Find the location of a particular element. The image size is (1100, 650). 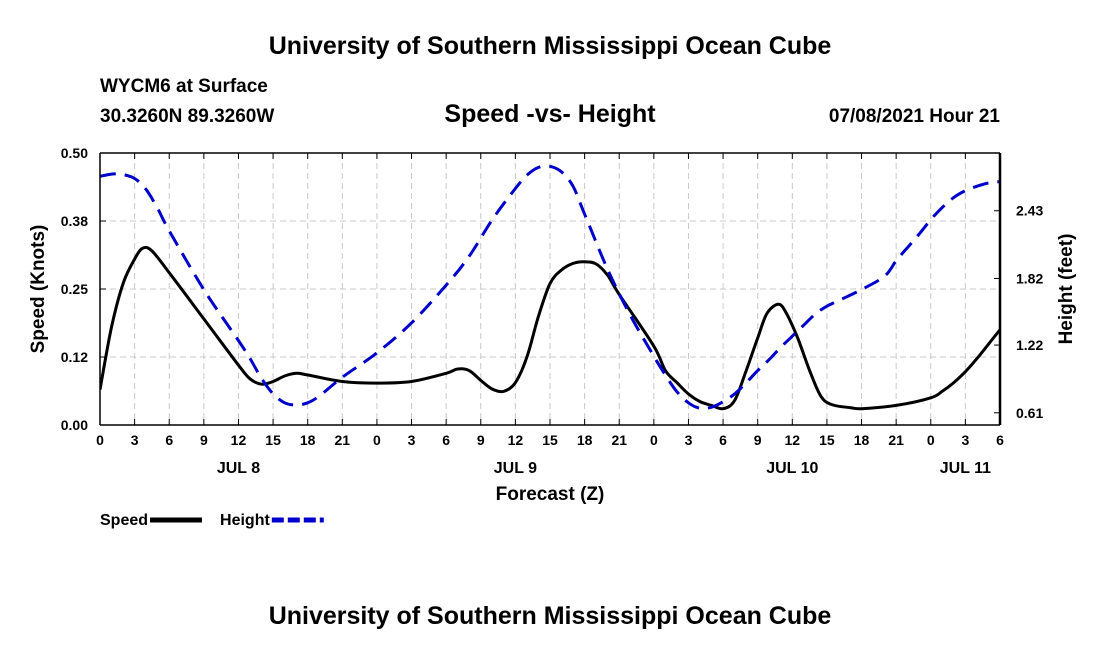

y-right-tick-label: 0.61 is located at coordinates (1029, 413).